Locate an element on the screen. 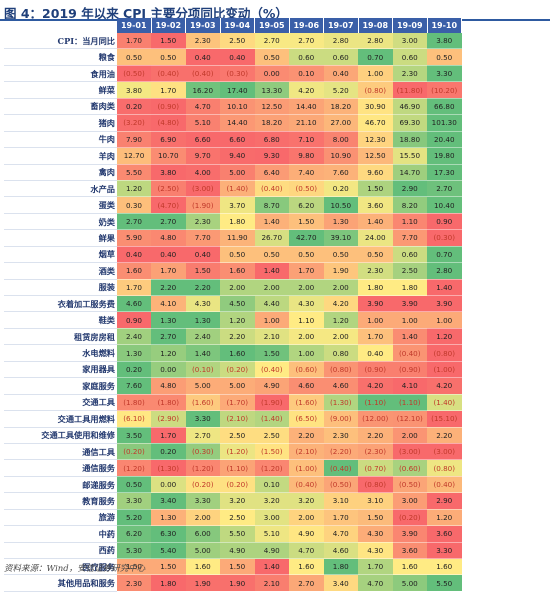 Image resolution: width=550 pixels, height=592 pixels. value-cell: 12.50 is located at coordinates (271, 107).